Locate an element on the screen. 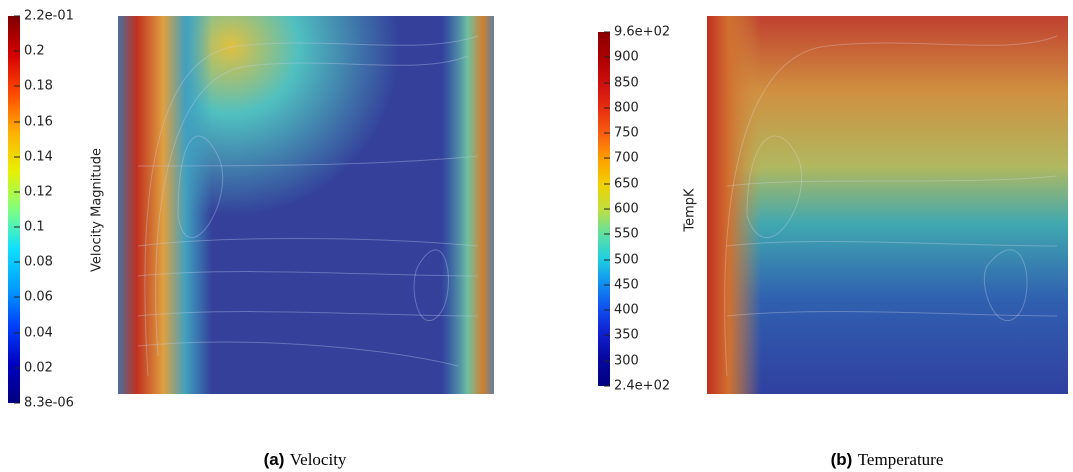  colorbar-tick-label: 9.6e+02 is located at coordinates (637, 32).